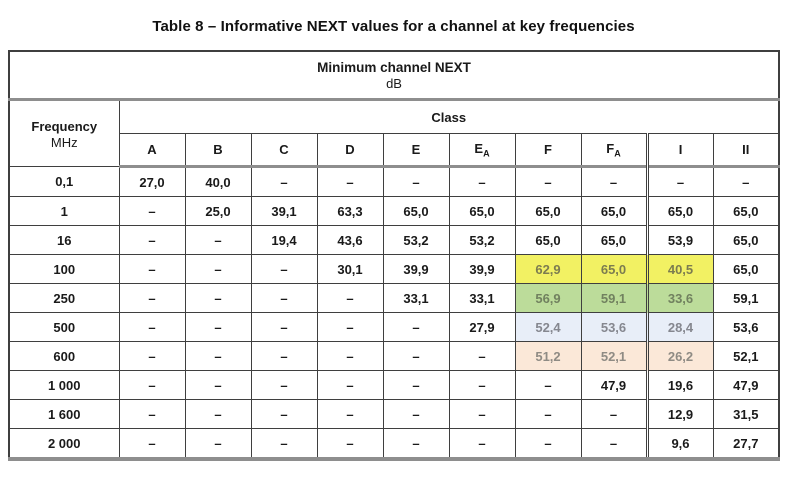 This screenshot has width=787, height=479. Describe the element at coordinates (350, 150) in the screenshot. I see `class-column-header-d: D` at that location.